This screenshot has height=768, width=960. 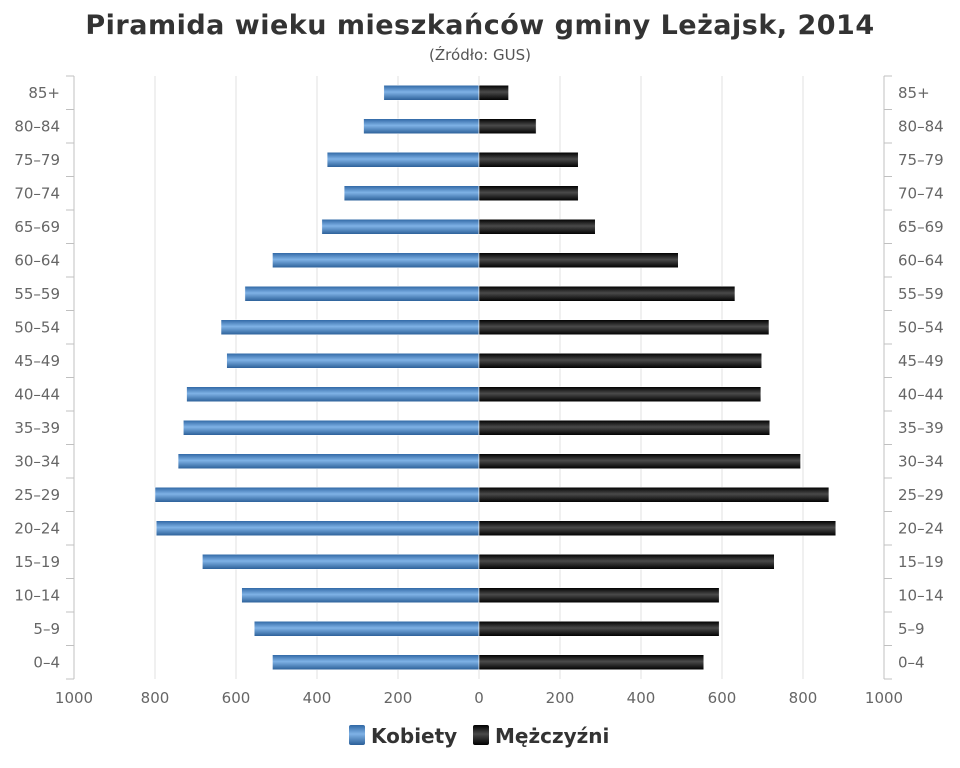 I want to click on legend-swatch-mezczyzni, so click(x=481, y=735).